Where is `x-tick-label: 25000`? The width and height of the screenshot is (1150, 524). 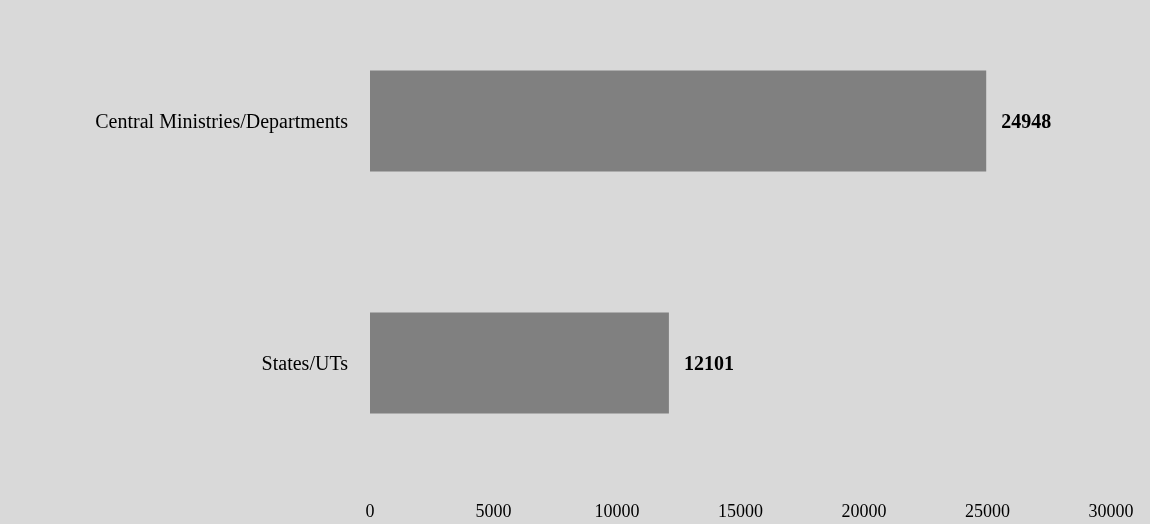
x-tick-label: 25000 is located at coordinates (987, 511).